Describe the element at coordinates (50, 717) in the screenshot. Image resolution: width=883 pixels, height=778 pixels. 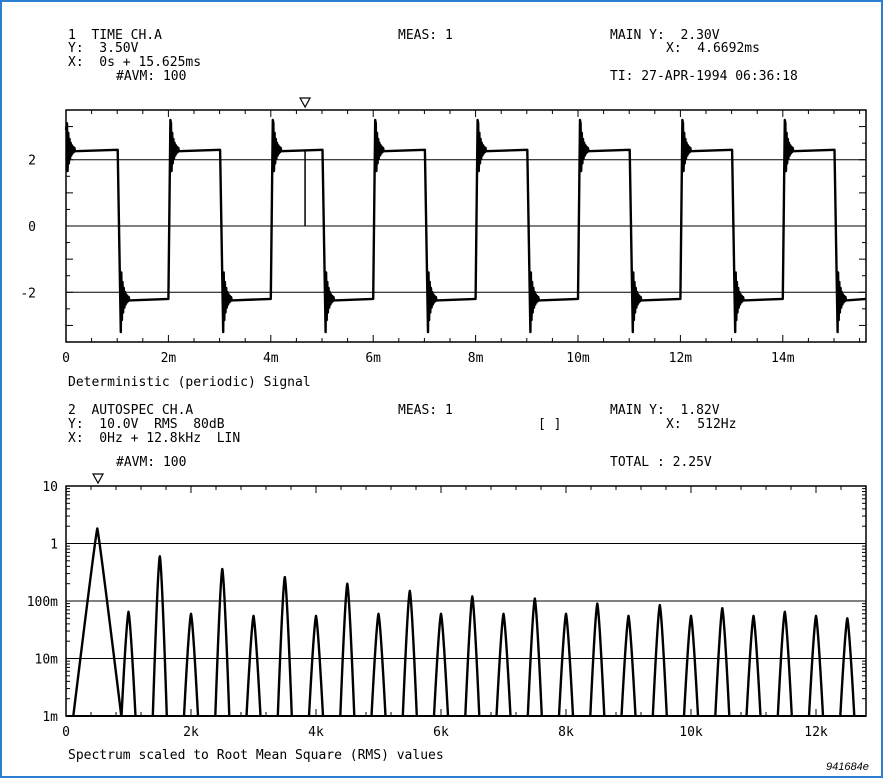
I see `spectrum-y-tick-label: 1m` at that location.